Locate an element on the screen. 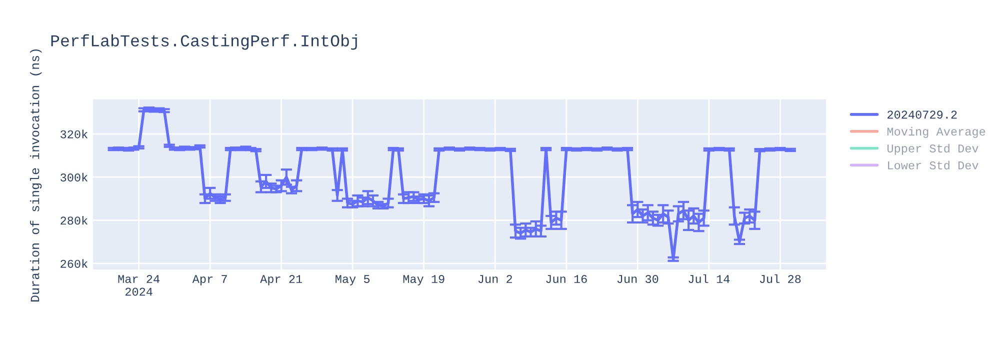 The width and height of the screenshot is (1000, 350). x-tick-label: Jun 2 is located at coordinates (495, 279).